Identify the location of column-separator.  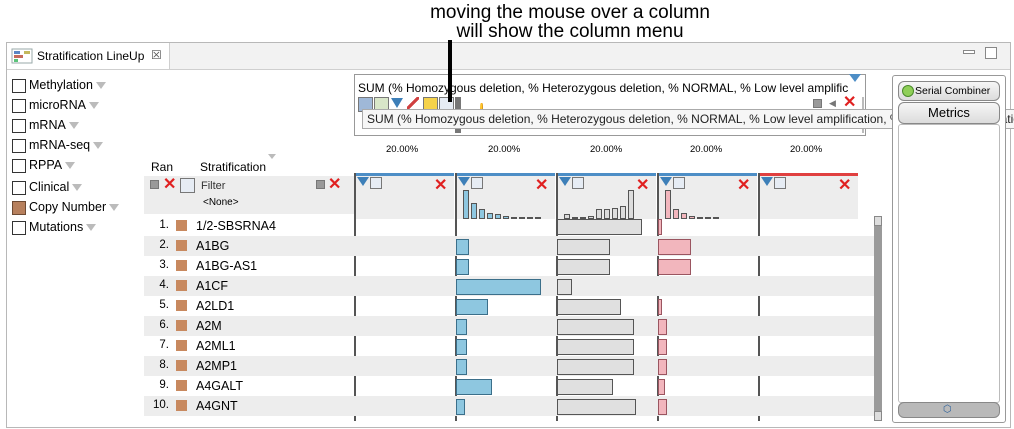
(355, 297).